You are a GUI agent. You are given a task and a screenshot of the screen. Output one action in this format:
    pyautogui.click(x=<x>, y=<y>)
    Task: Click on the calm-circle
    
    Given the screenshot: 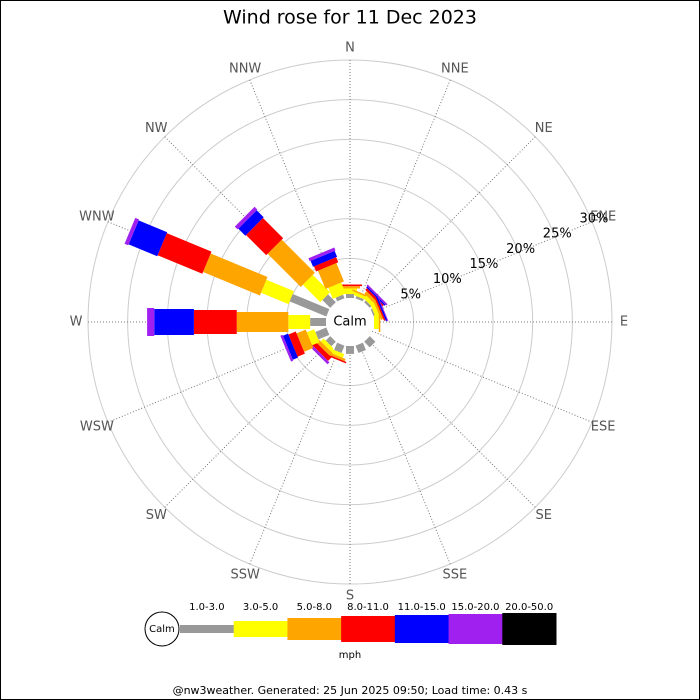 What is the action you would take?
    pyautogui.click(x=350, y=322)
    